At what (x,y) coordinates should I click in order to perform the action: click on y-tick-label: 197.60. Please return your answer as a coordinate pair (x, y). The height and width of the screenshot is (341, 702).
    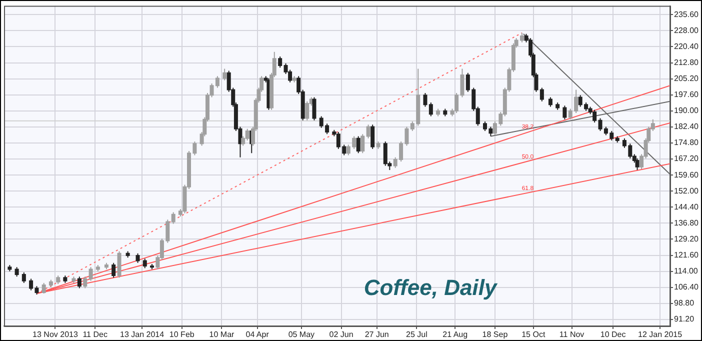
    Looking at the image, I should click on (687, 95).